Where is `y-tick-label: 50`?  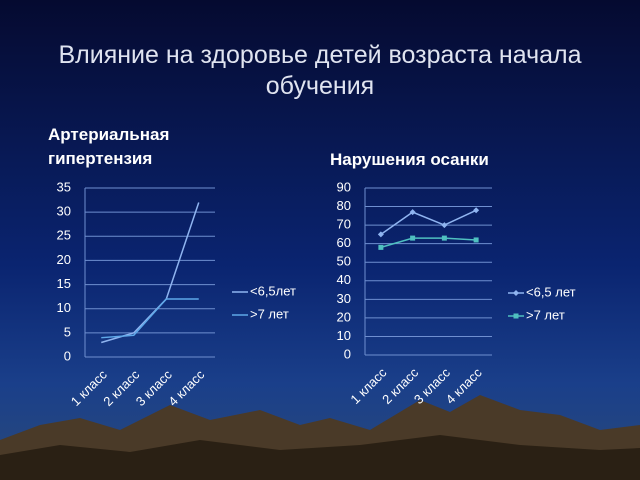
y-tick-label: 50 is located at coordinates (344, 261).